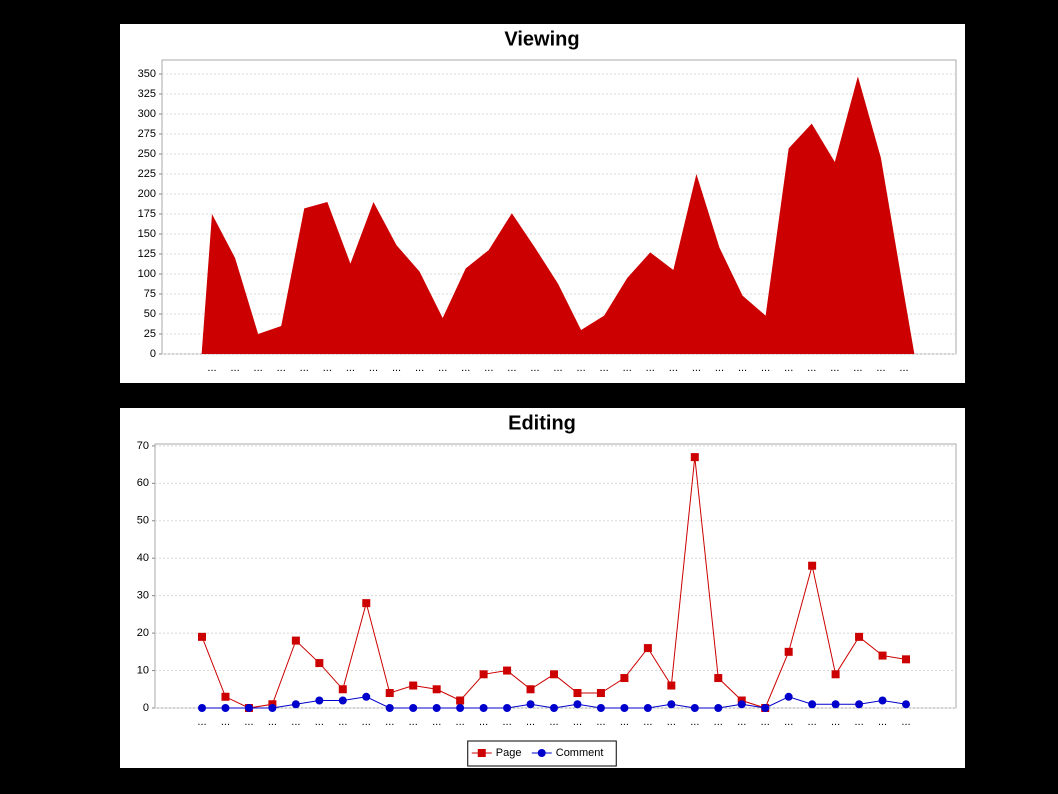 Image resolution: width=1058 pixels, height=794 pixels. Describe the element at coordinates (150, 334) in the screenshot. I see `y-tick-label: 25` at that location.